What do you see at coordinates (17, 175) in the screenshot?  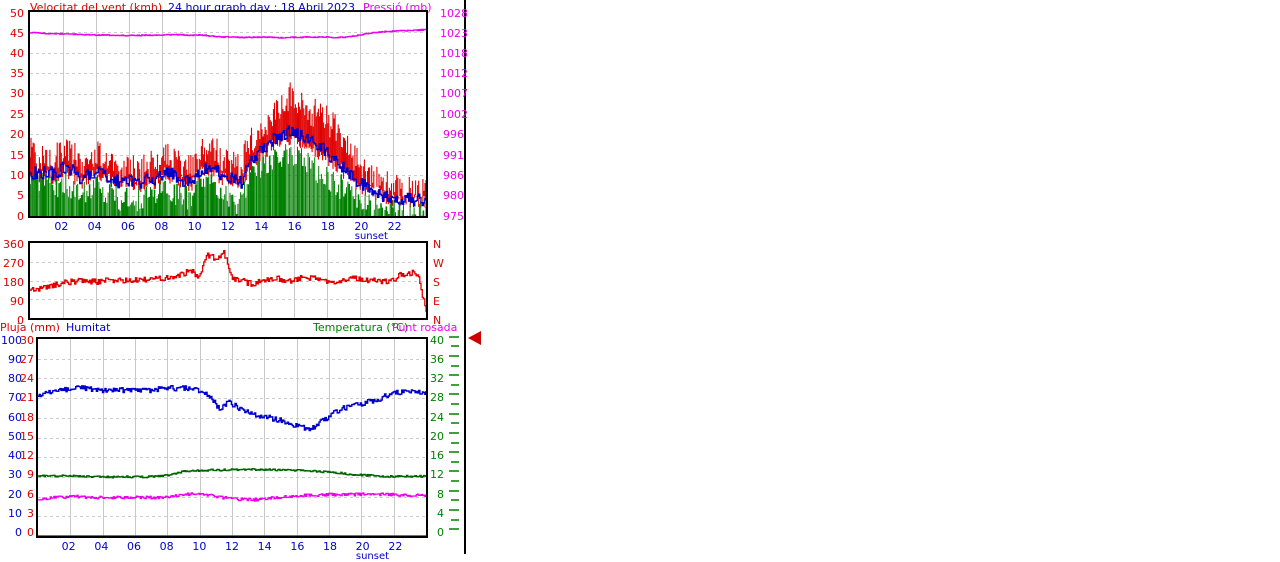 I see `wind-ytick-10: 10` at bounding box center [17, 175].